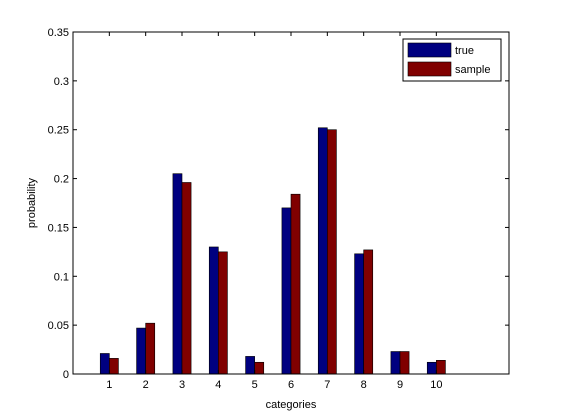 The height and width of the screenshot is (420, 561). I want to click on y-tick-label: 0.05, so click(58, 326).